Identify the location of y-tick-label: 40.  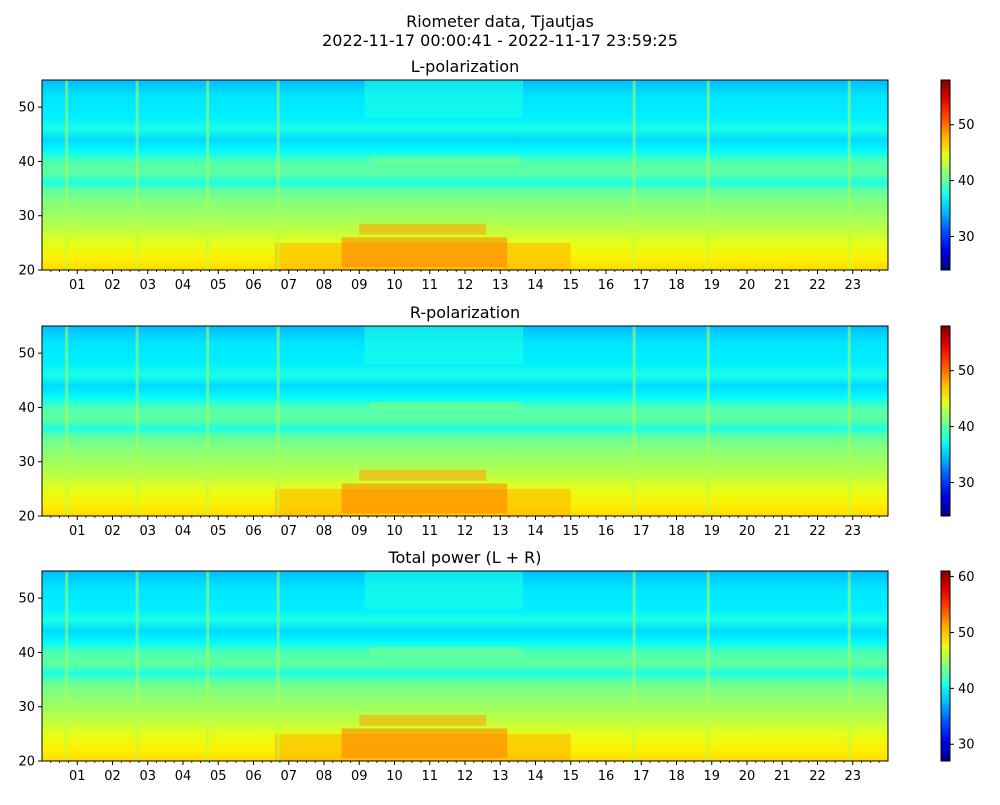
(26, 653).